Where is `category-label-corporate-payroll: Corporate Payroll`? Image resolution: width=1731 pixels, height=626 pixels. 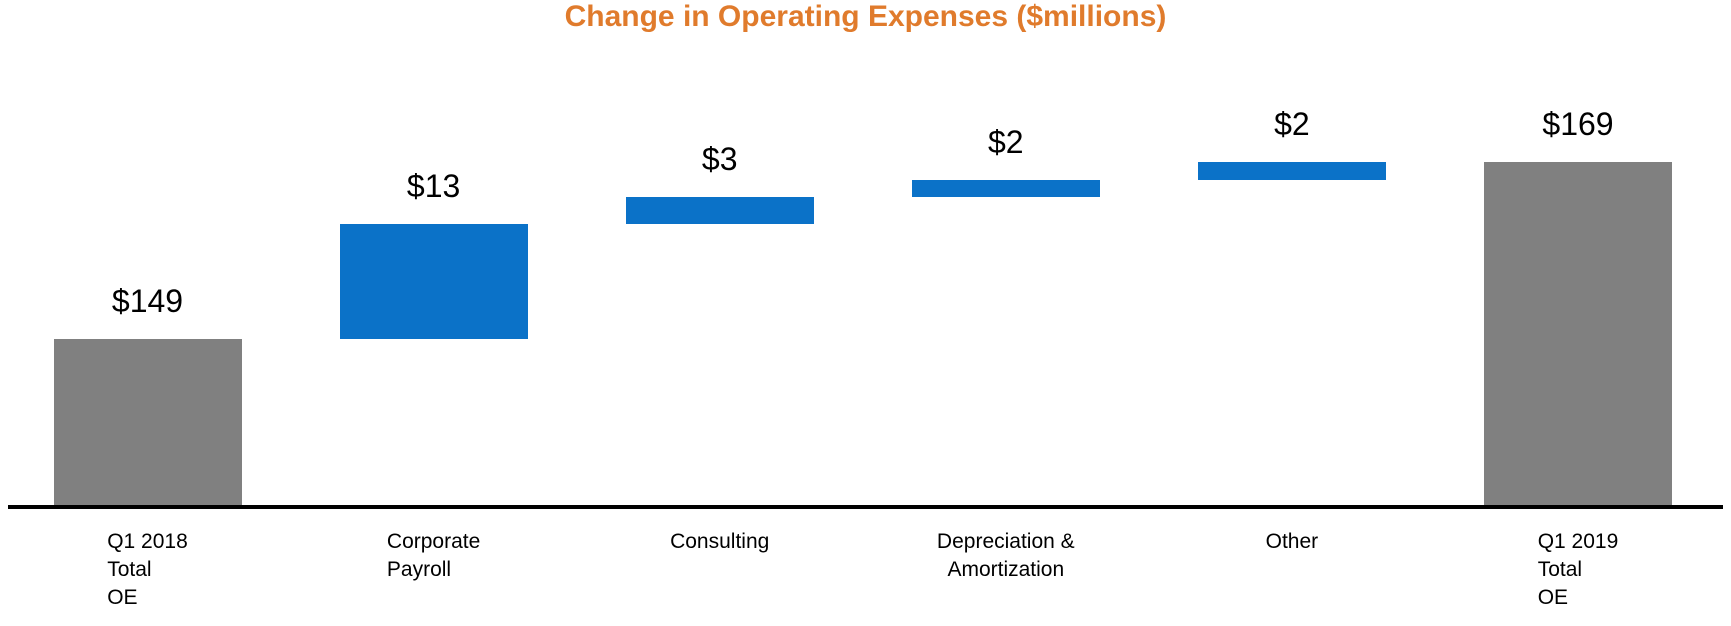 category-label-corporate-payroll: Corporate Payroll is located at coordinates (433, 556).